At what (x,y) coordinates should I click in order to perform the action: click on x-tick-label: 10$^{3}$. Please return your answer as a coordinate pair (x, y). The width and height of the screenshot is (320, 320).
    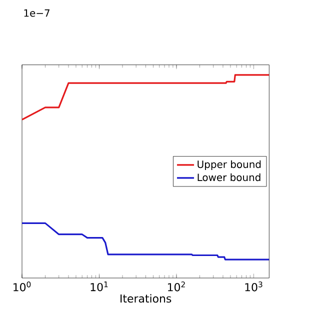
    Looking at the image, I should click on (253, 287).